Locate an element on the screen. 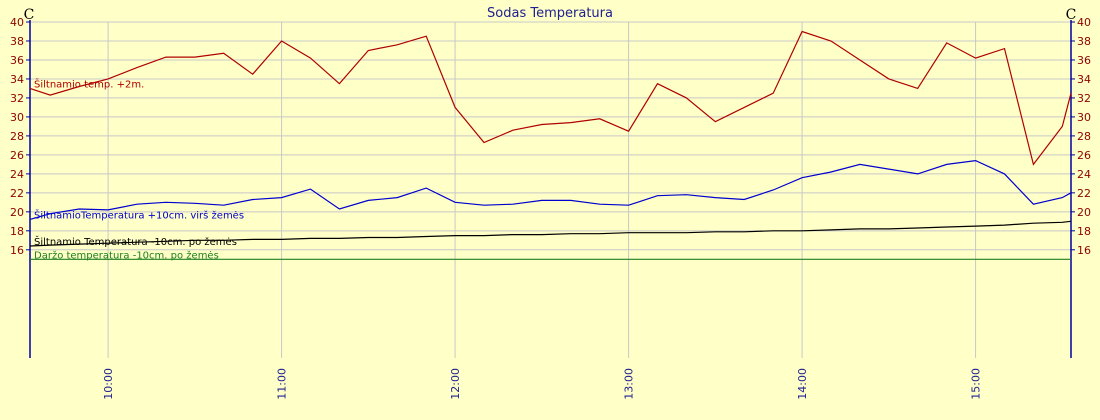 This screenshot has height=420, width=1100. series-label: Šiltnamio Temperatura -10cm. po žemės is located at coordinates (135, 241).